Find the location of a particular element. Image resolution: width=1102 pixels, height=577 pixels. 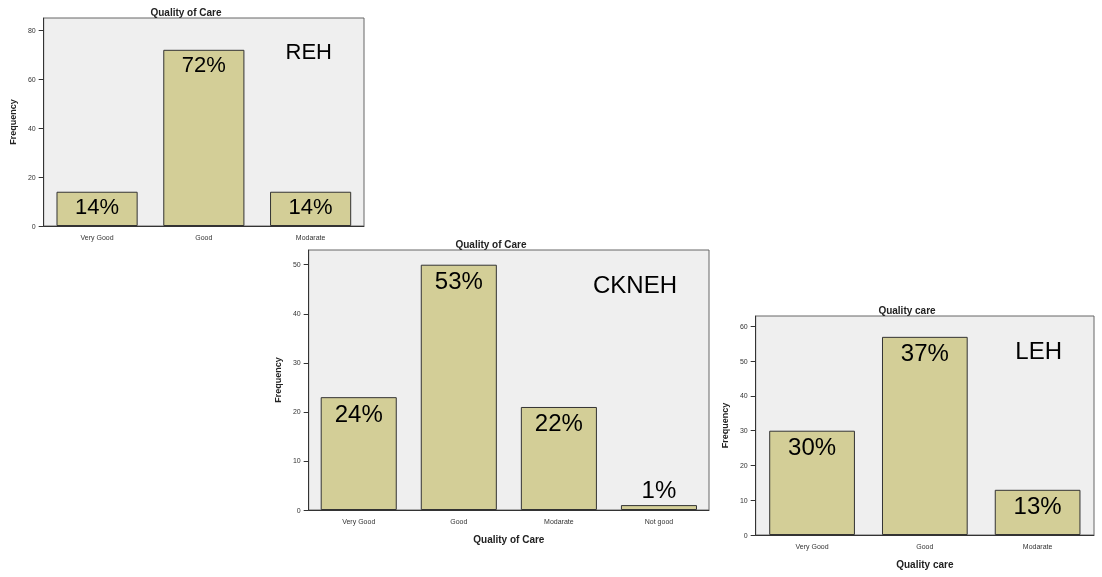

annotation: 24% is located at coordinates (358, 413).